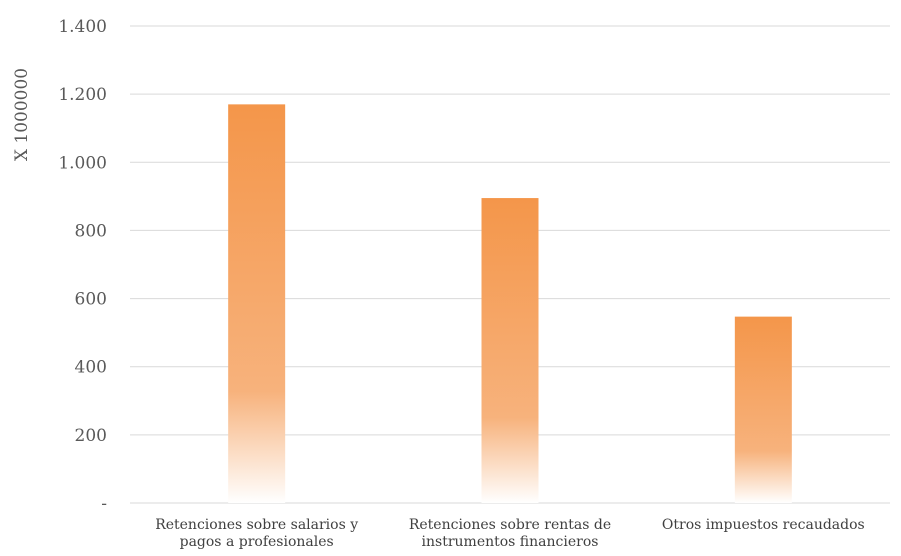  What do you see at coordinates (763, 525) in the screenshot?
I see `x-category-label: Otros impuestos recaudados` at bounding box center [763, 525].